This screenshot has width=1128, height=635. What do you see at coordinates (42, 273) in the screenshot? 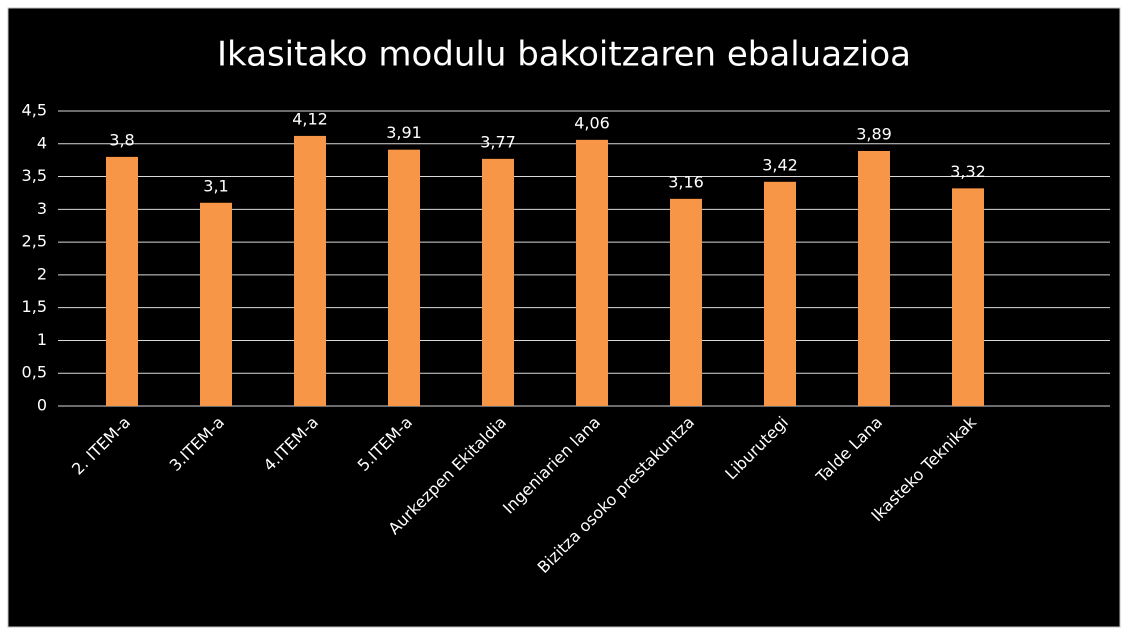
I see `y-tick-label: 2` at bounding box center [42, 273].